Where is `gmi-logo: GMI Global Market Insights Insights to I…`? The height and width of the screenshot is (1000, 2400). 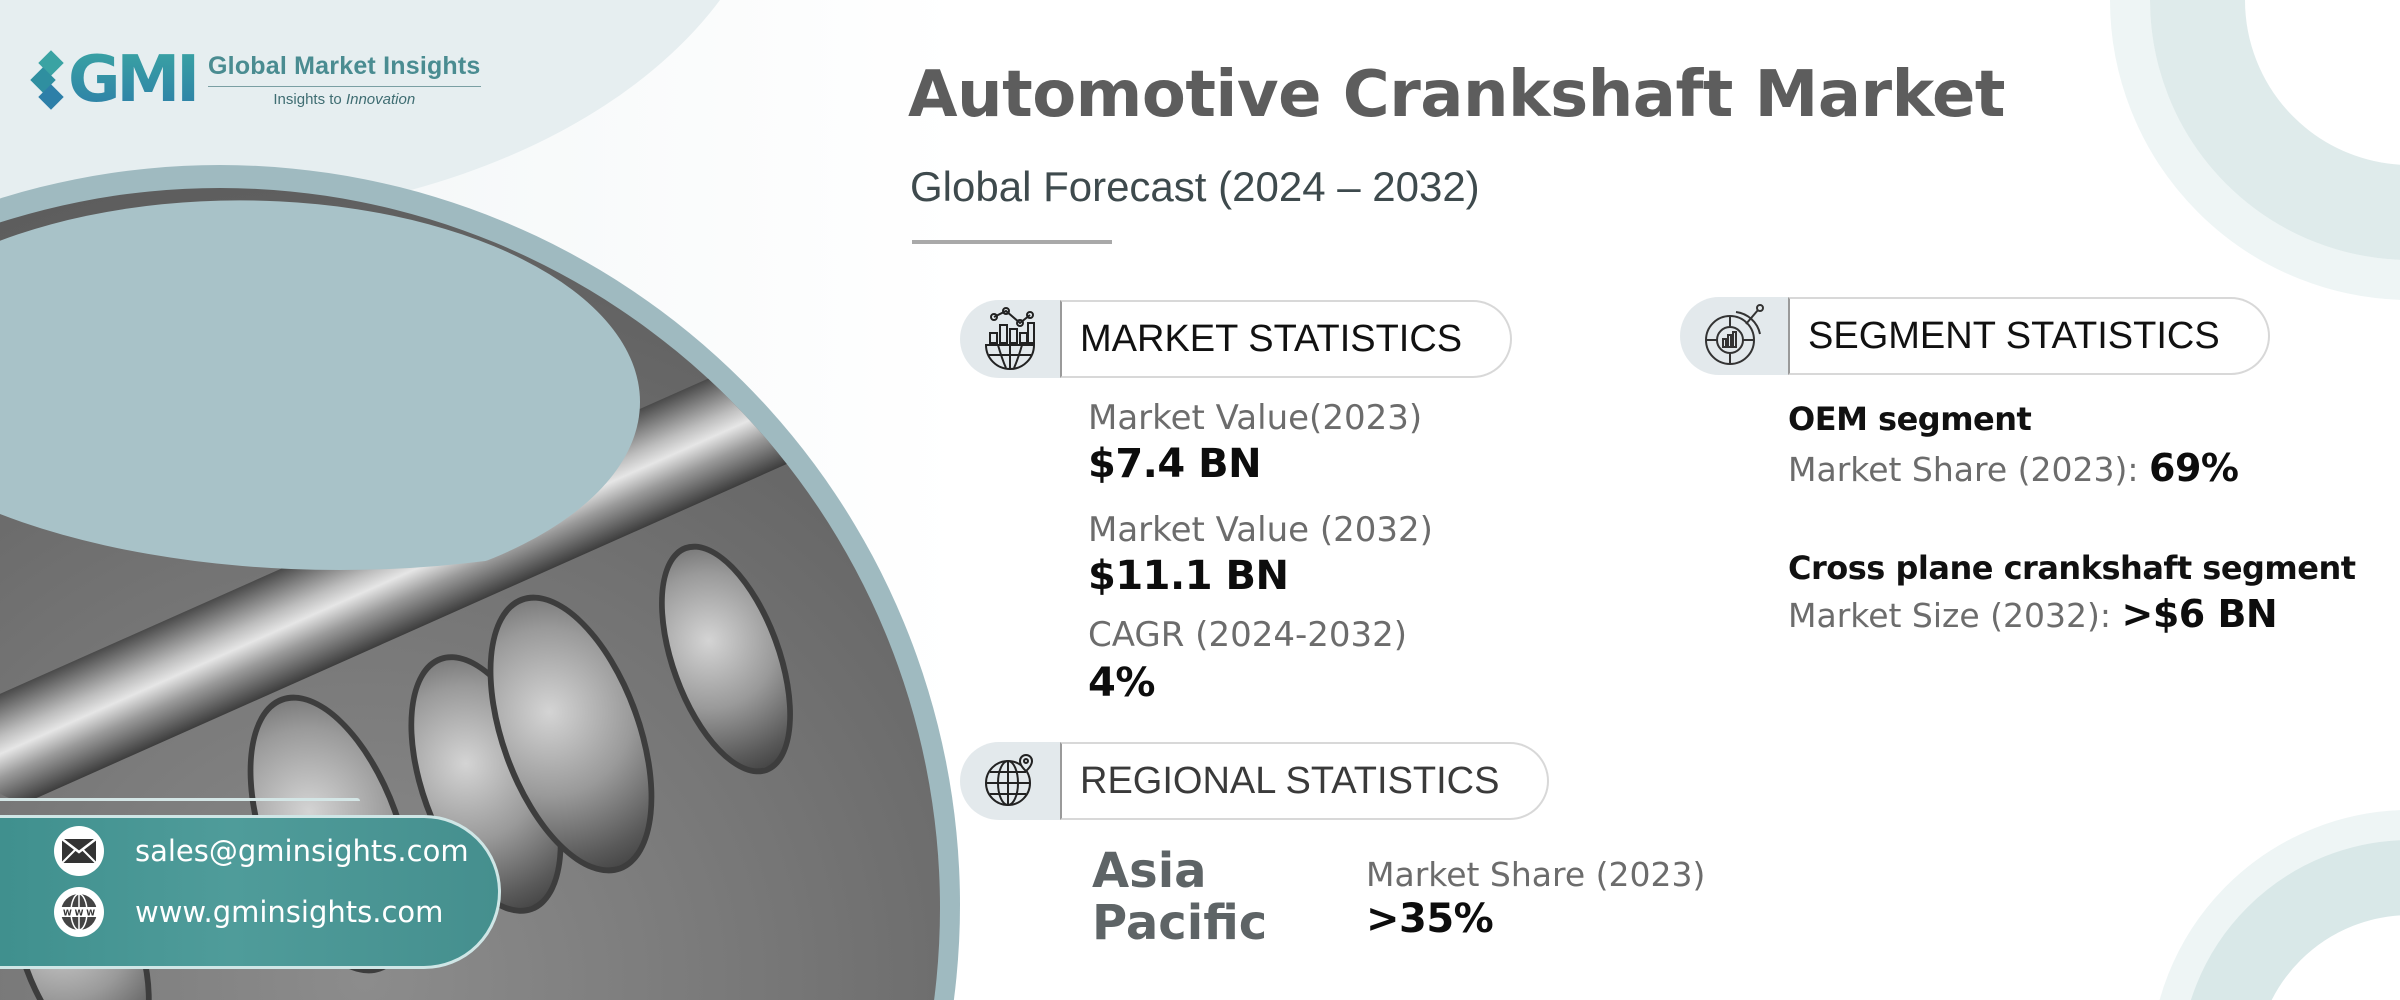
gmi-logo: GMI Global Market Insights Insights to I… is located at coordinates (255, 80).